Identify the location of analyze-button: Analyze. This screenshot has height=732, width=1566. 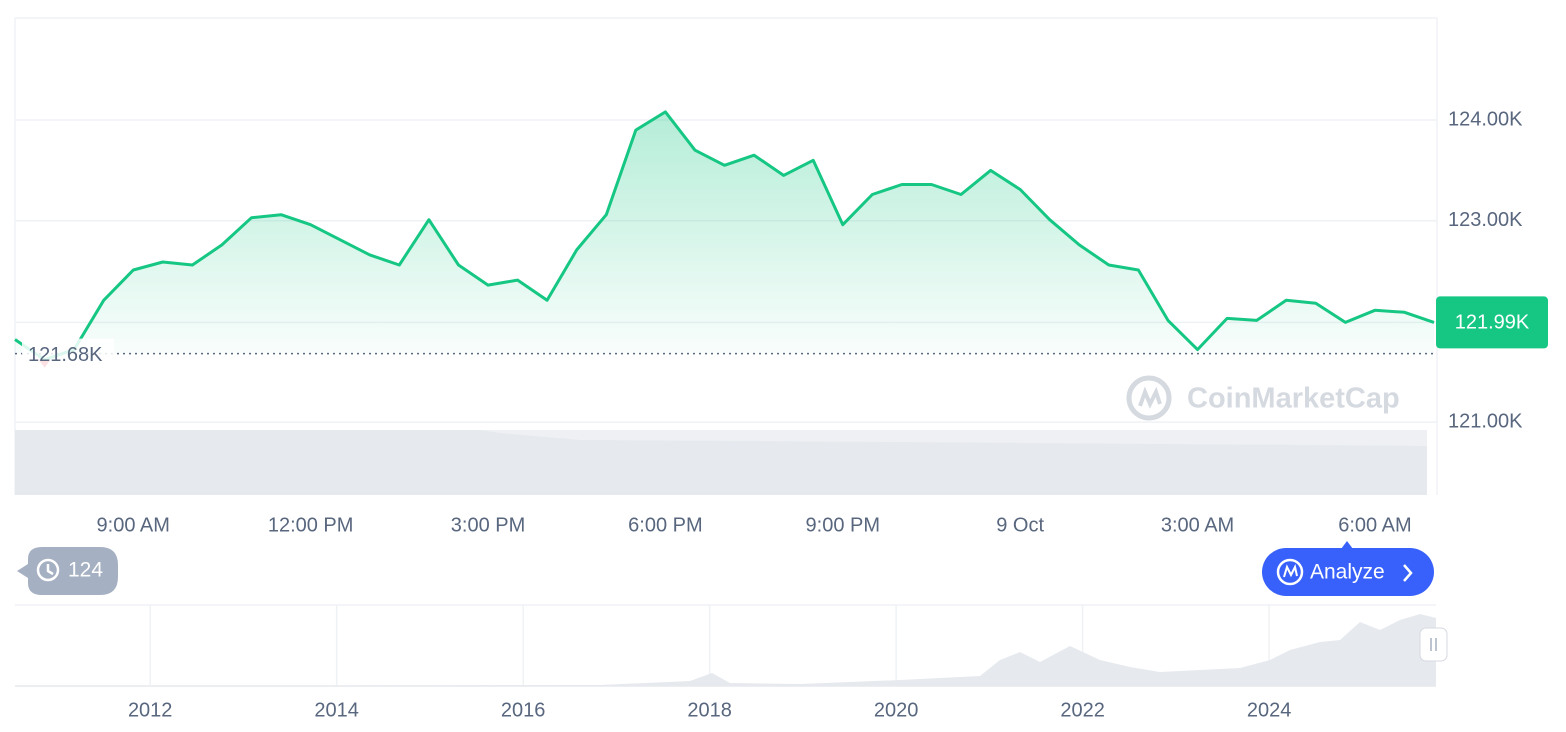
(1348, 568).